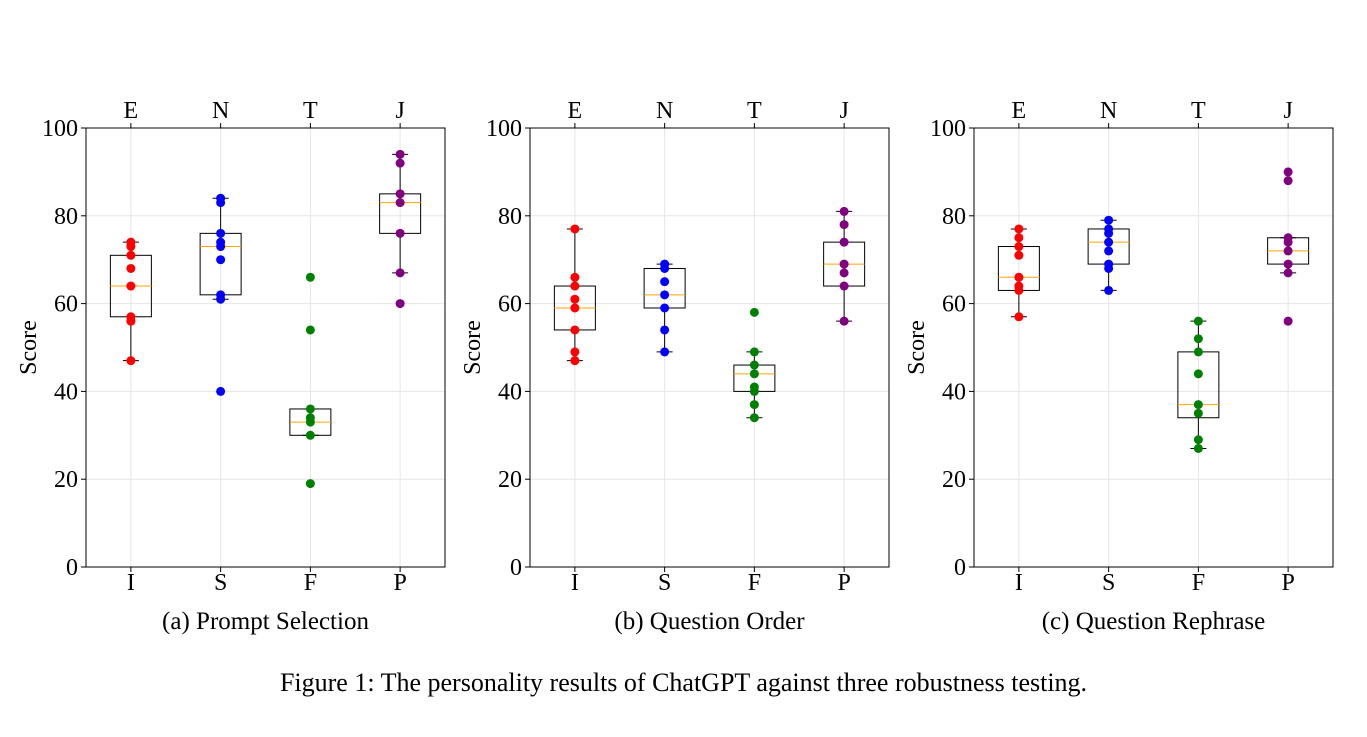 This screenshot has height=737, width=1367. Describe the element at coordinates (1154, 621) in the screenshot. I see `panel-caption: (c) Question Rephrase` at that location.